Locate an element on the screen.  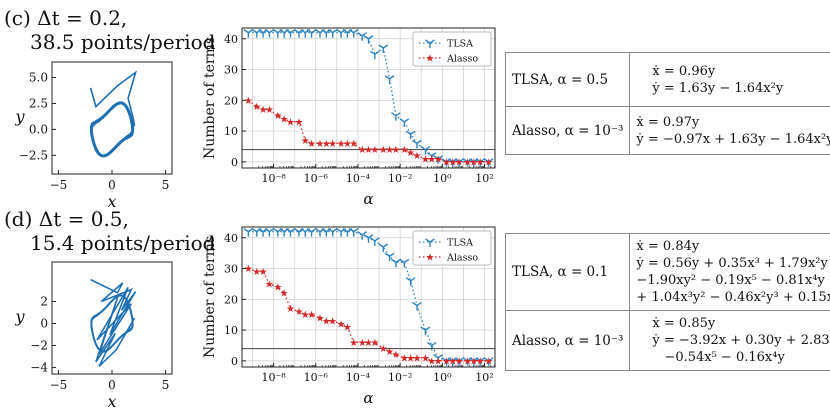
legend-marker: ★ is located at coordinates (430, 59).